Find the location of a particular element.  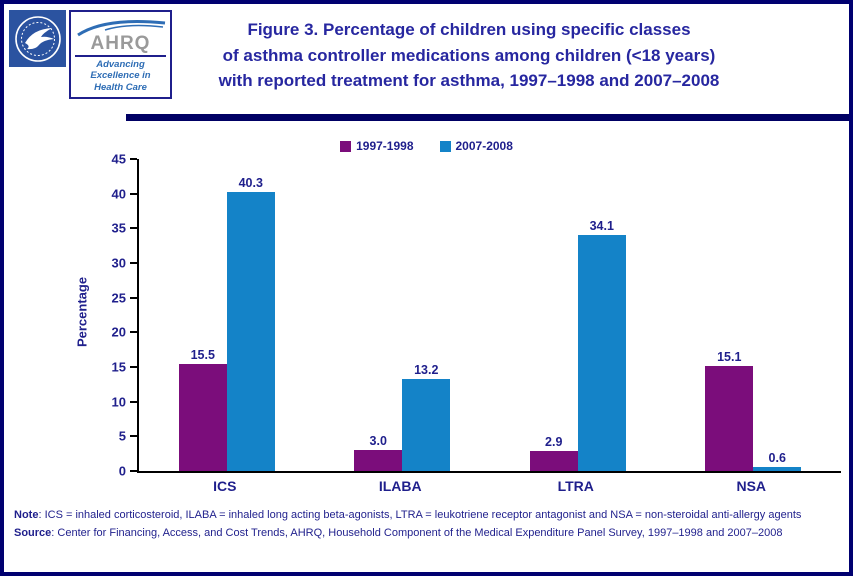

bar-value-label: 2.9 is located at coordinates (554, 441).